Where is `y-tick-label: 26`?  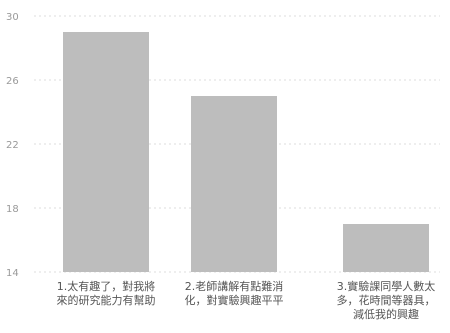 y-tick-label: 26 is located at coordinates (12, 81).